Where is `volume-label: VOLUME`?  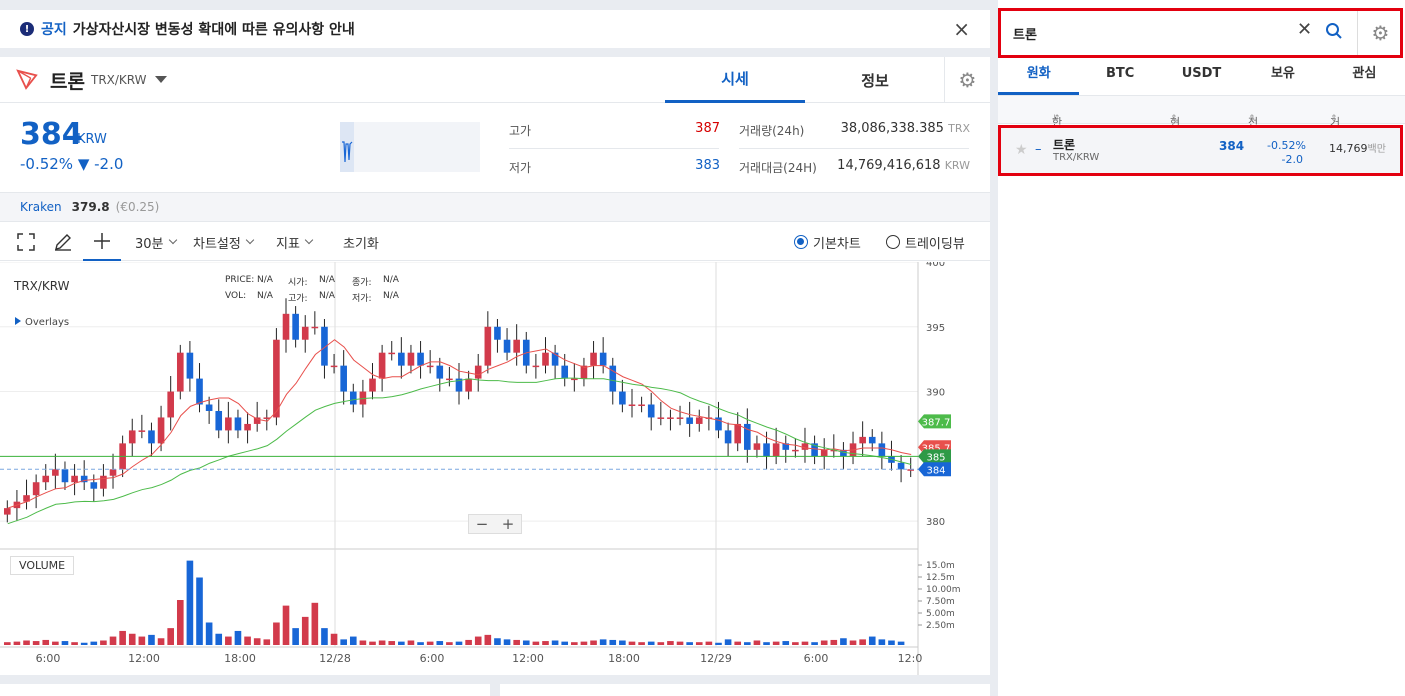
volume-label: VOLUME is located at coordinates (42, 565).